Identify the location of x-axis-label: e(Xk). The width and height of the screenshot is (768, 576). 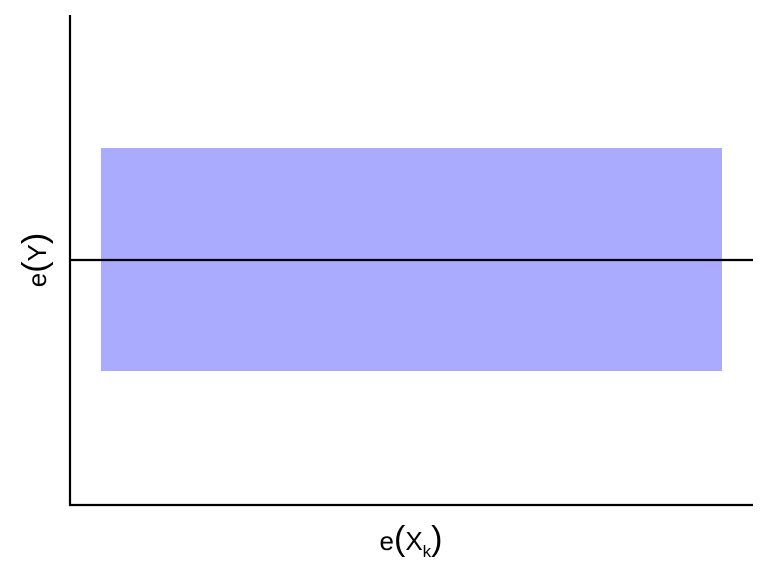
(411, 540).